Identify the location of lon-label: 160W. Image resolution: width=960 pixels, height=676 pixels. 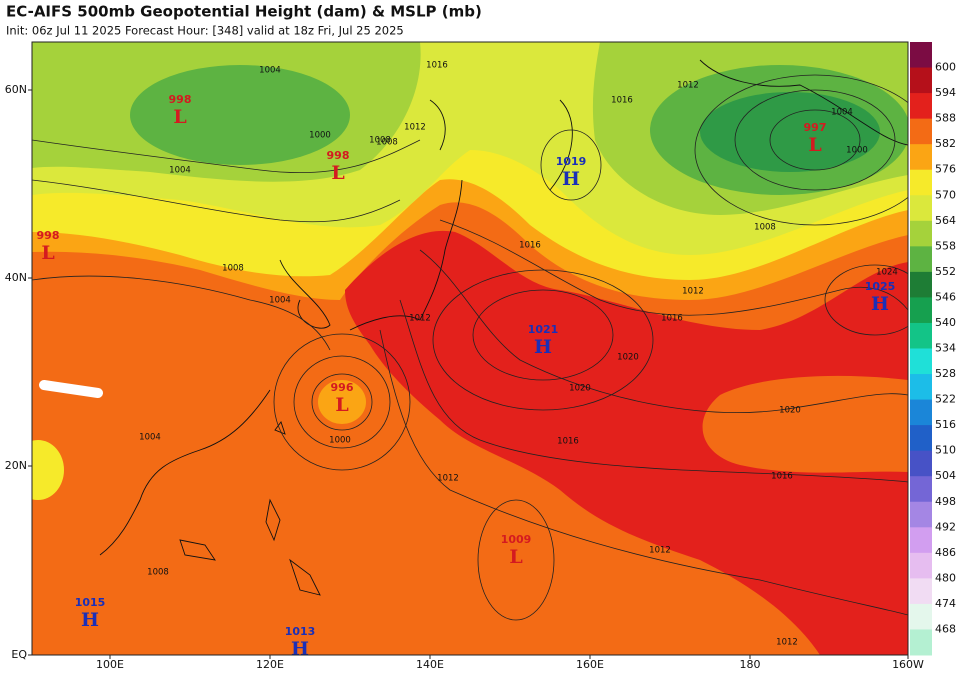
(908, 664).